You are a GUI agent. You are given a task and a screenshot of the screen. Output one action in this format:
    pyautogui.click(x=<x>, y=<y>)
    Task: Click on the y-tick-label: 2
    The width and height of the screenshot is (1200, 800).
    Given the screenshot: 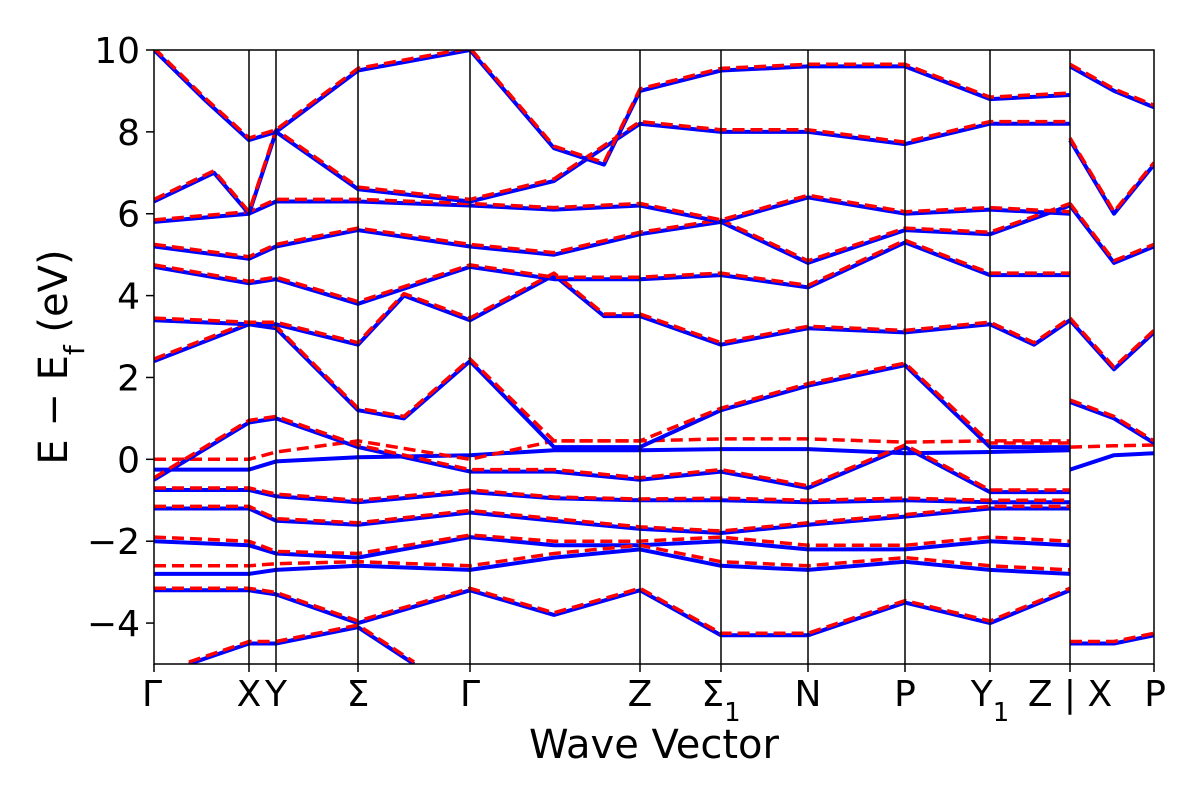 What is the action you would take?
    pyautogui.click(x=128, y=378)
    